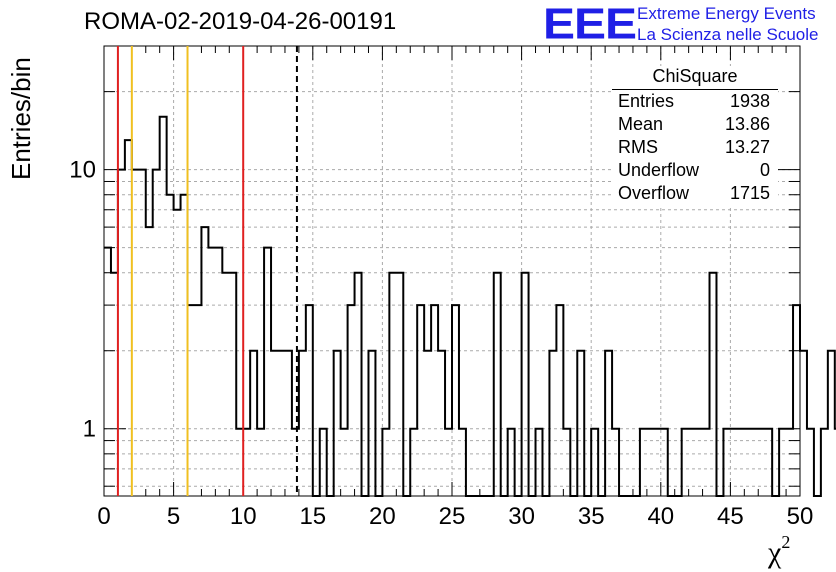  I want to click on eee-logo-mark: EEE, so click(590, 24).